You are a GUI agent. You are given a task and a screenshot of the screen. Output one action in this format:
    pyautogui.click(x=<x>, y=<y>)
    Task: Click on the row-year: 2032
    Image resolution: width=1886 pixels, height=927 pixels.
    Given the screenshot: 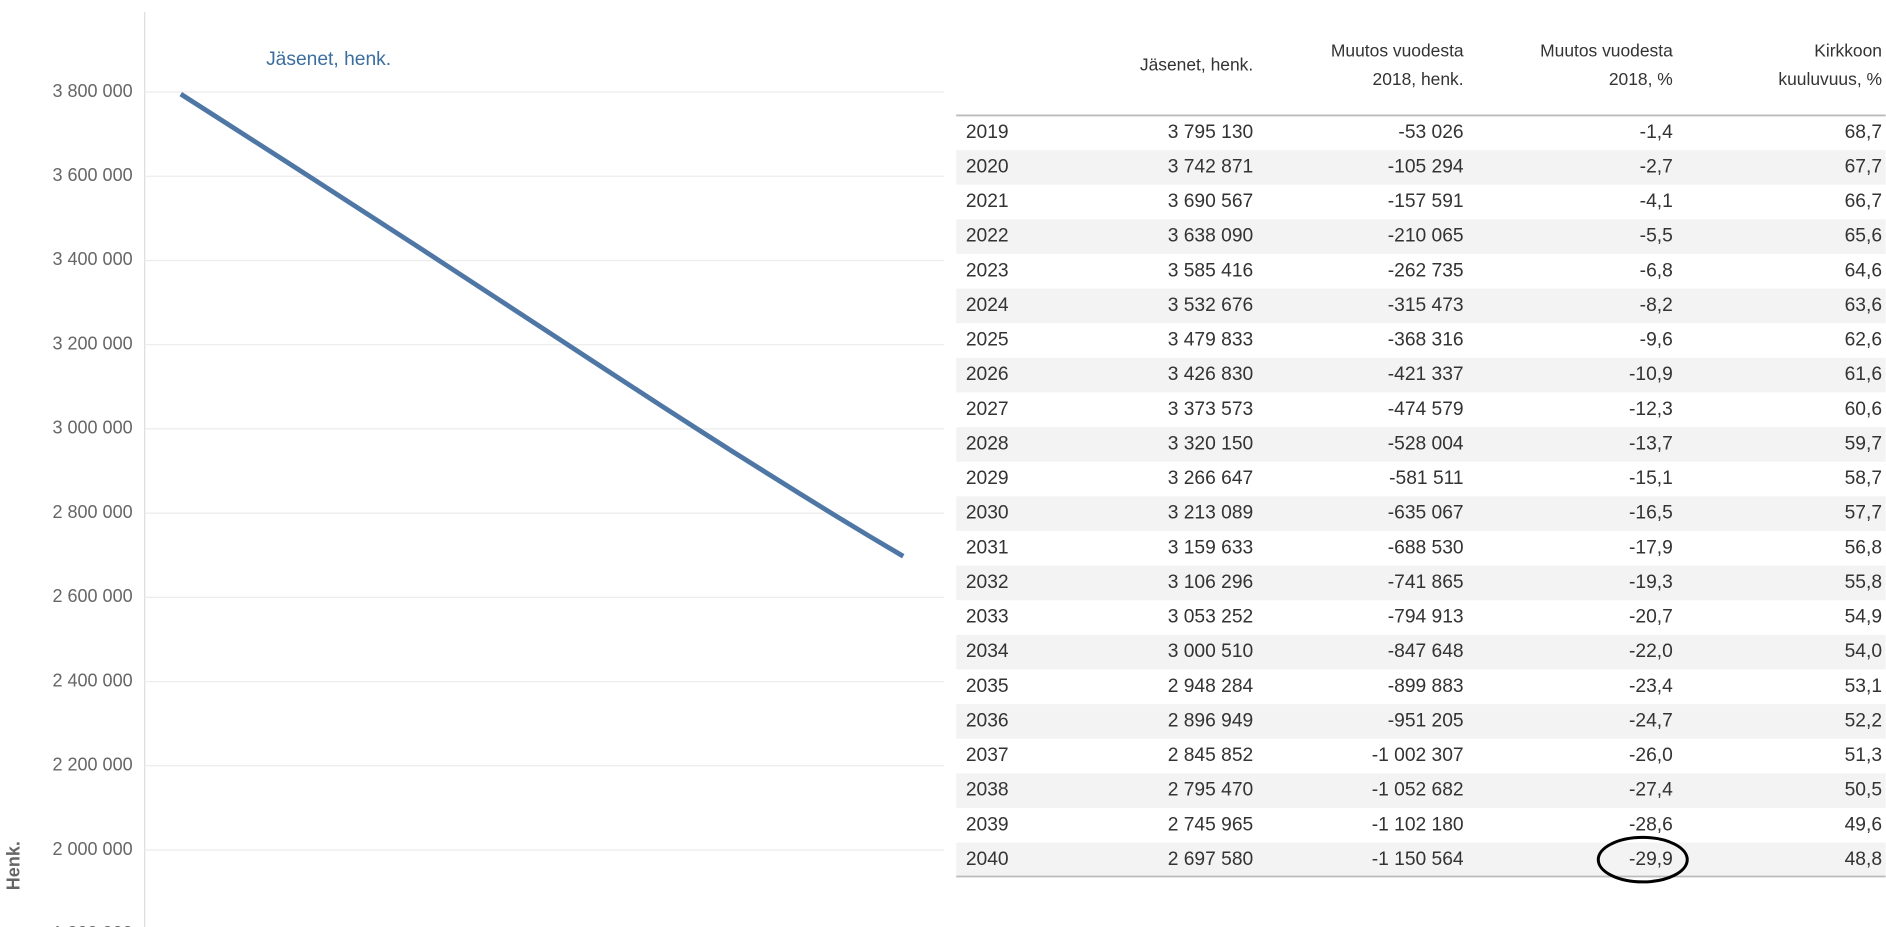 What is the action you would take?
    pyautogui.click(x=987, y=582)
    